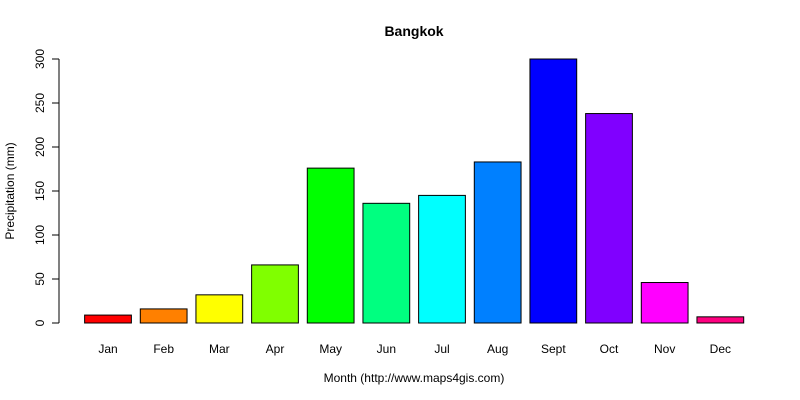 This screenshot has height=400, width=800. I want to click on x-tick-label-jun: Jun, so click(386, 349).